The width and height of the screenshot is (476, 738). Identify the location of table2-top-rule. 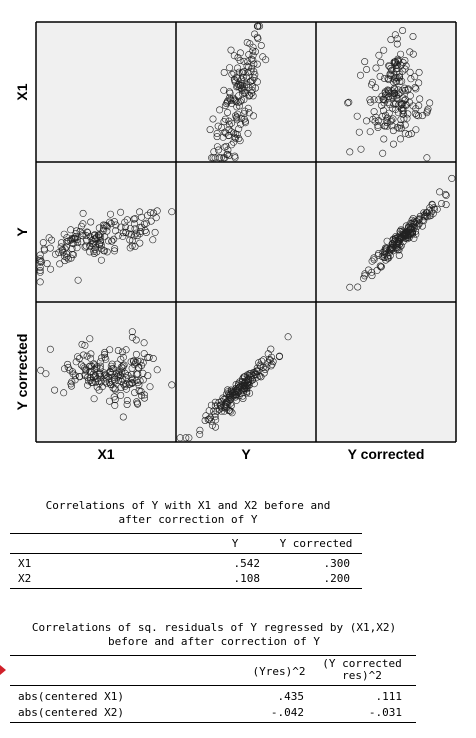
(213, 655).